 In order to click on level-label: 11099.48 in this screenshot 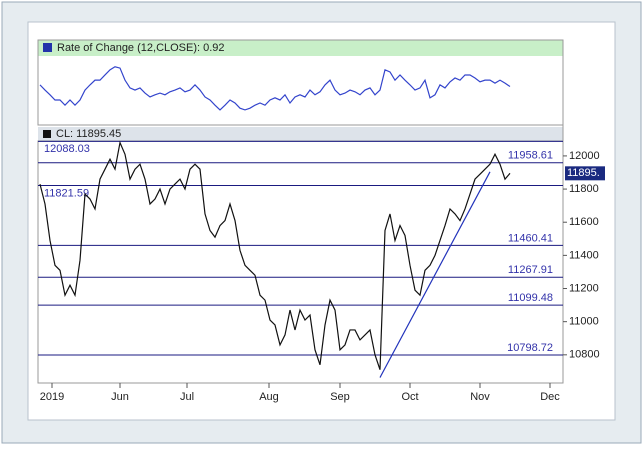, I will do `click(530, 298)`.